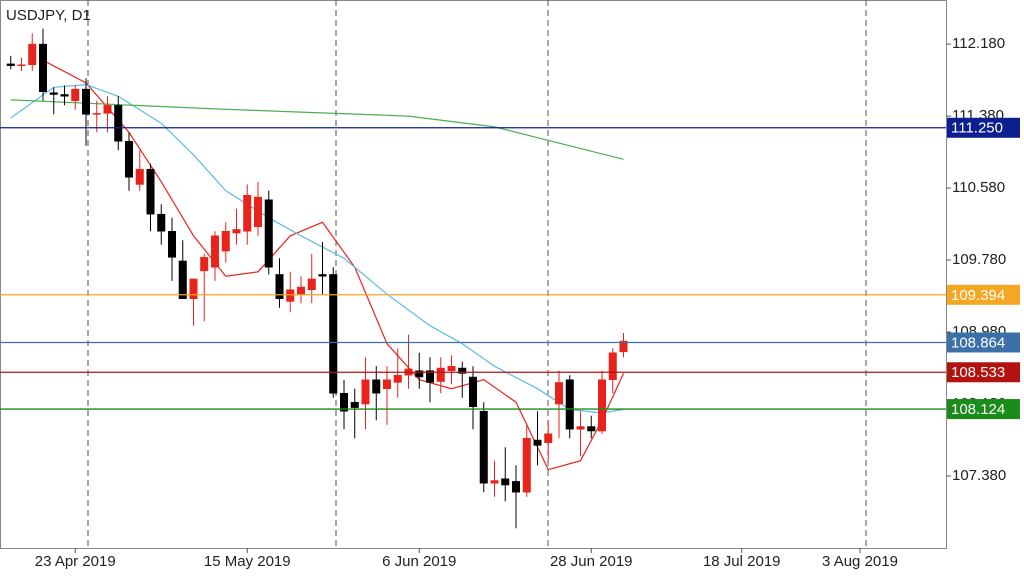 This screenshot has width=1024, height=577. I want to click on chart-title: USDJPY, D1, so click(48, 15).